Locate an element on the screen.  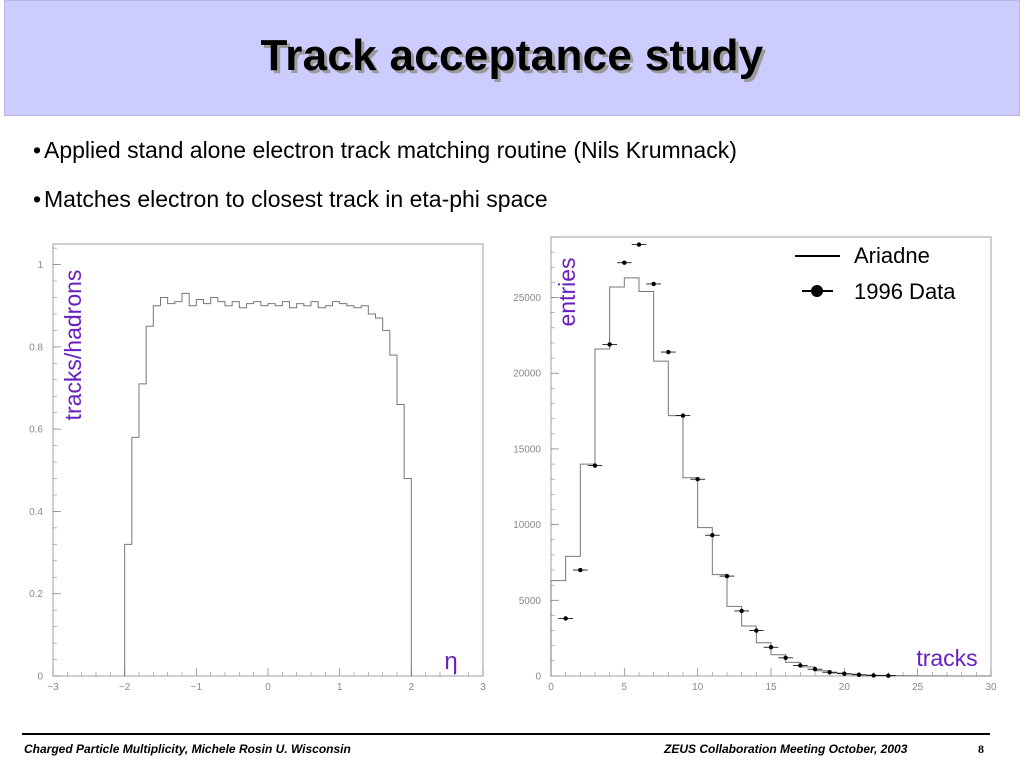
x-tick-label: −2 is located at coordinates (125, 687).